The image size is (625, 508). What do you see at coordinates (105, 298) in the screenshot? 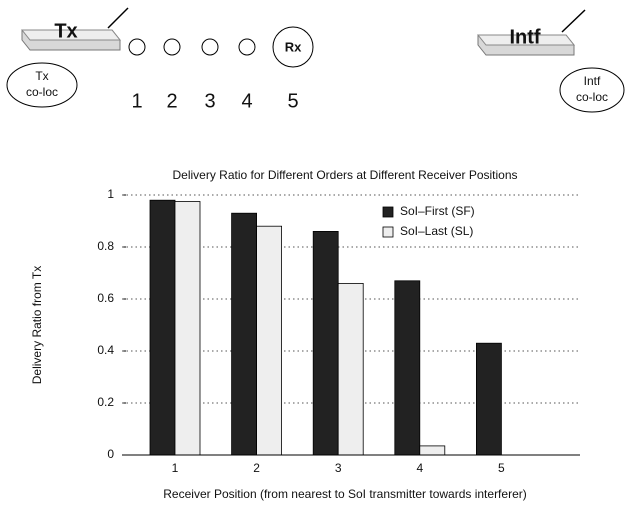
I see `y-tick-label: 0.6` at bounding box center [105, 298].